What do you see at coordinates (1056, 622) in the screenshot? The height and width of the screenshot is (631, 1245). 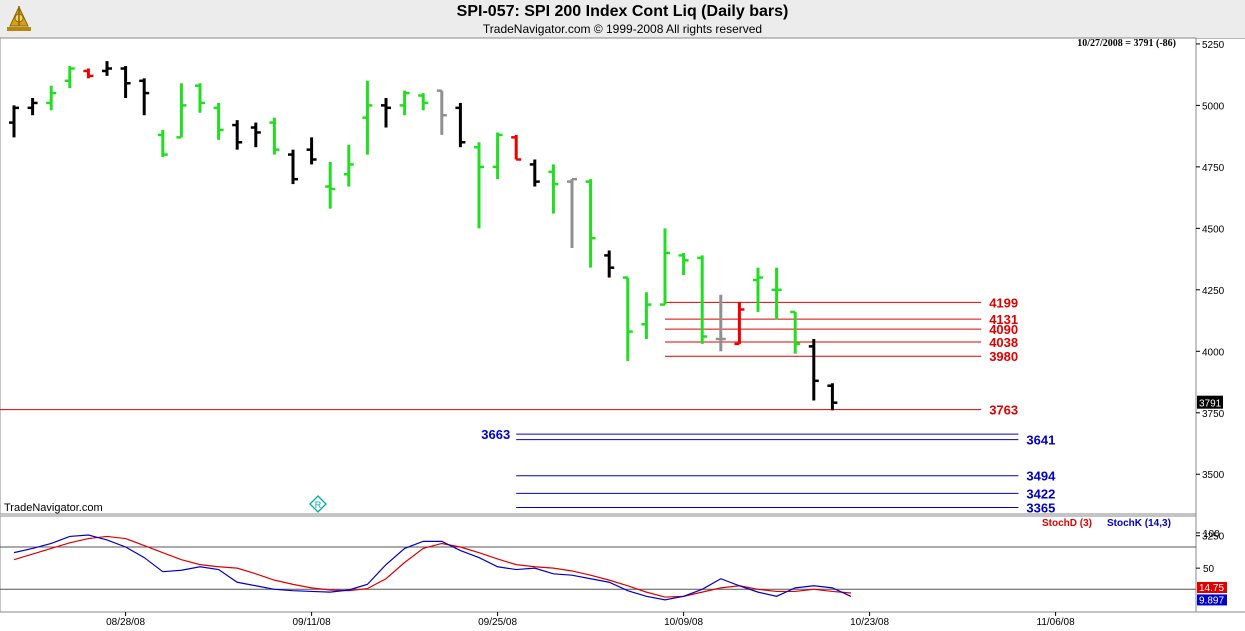 I see `date-tick-label: 11/06/08` at bounding box center [1056, 622].